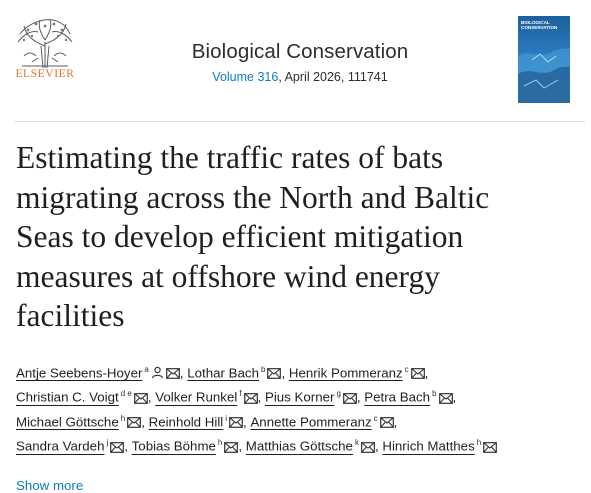 The image size is (591, 493). Describe the element at coordinates (67, 422) in the screenshot. I see `author-name-link: Michael Göttsche` at that location.